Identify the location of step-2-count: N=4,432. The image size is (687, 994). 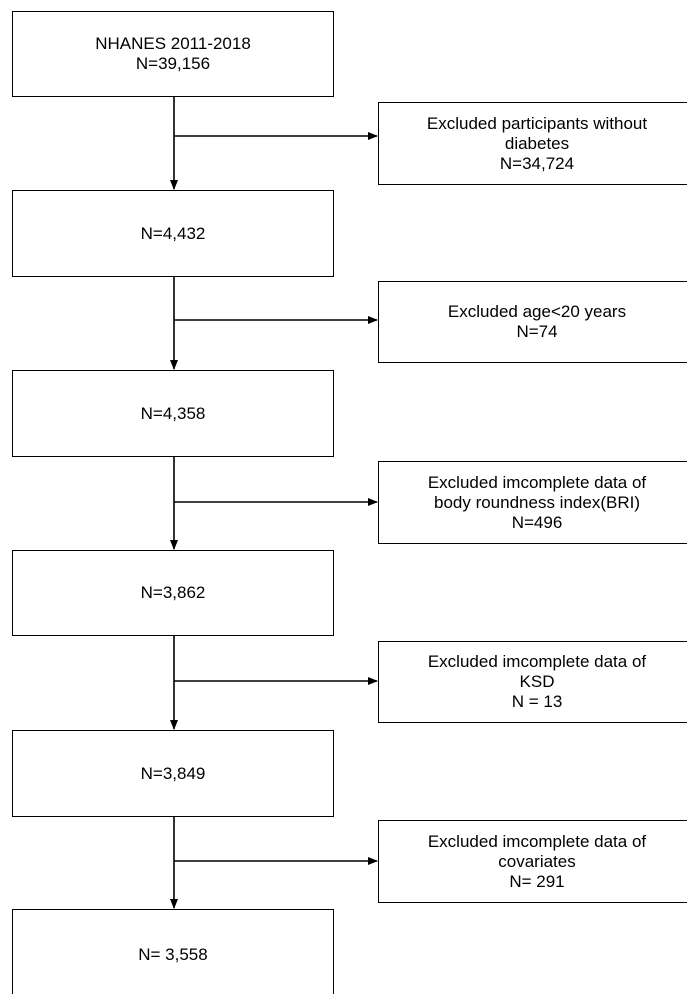
(173, 233).